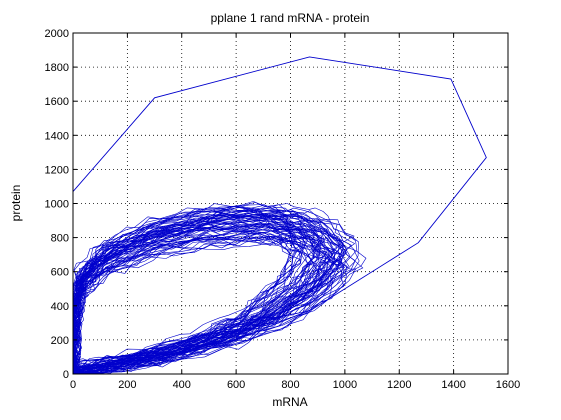 The width and height of the screenshot is (561, 420). I want to click on y-axis-label: protein, so click(16, 203).